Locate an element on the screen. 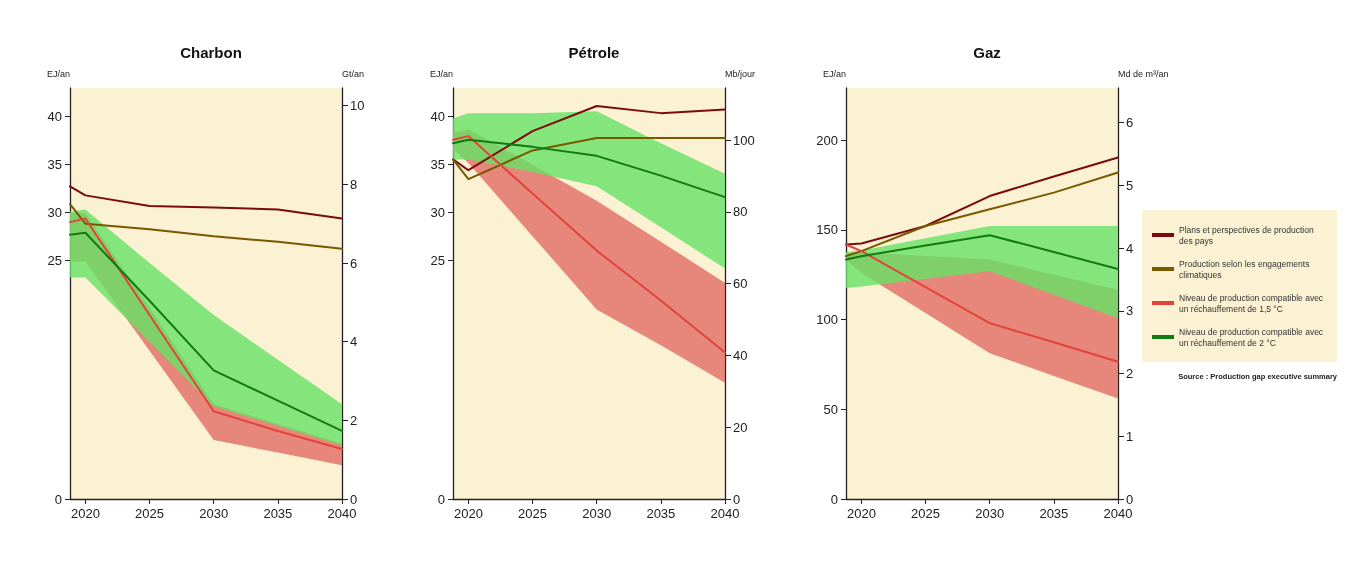  y-tick-label: 100 is located at coordinates (827, 320).